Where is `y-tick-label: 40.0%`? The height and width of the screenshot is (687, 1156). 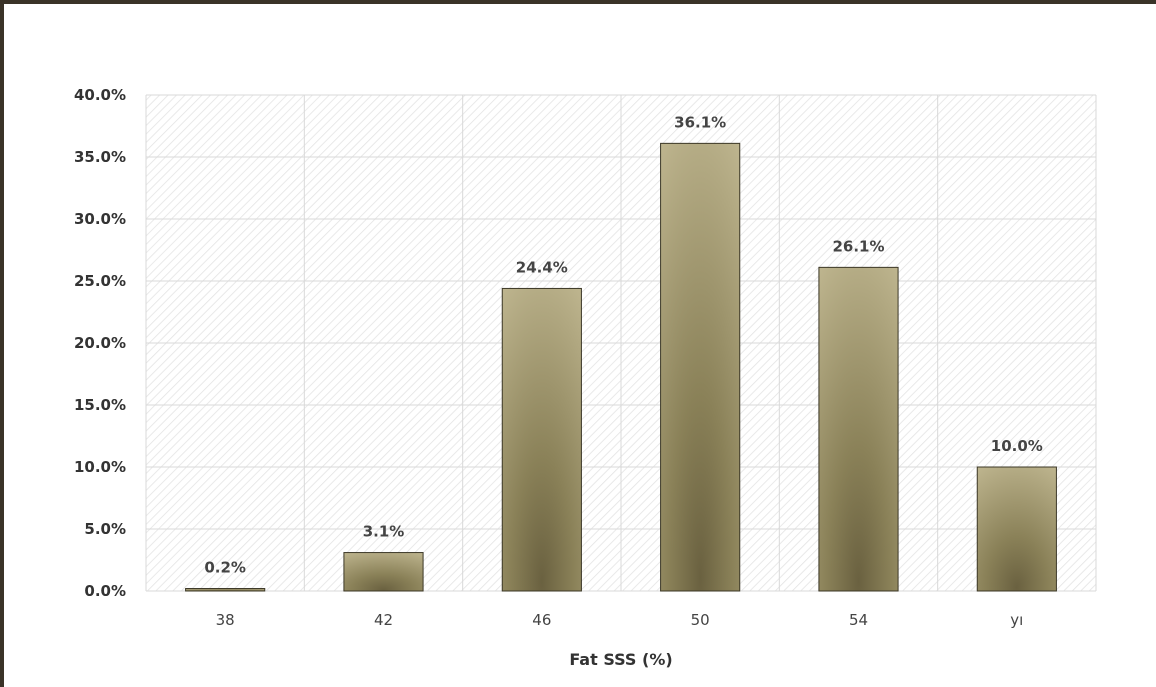
y-tick-label: 40.0% is located at coordinates (100, 95).